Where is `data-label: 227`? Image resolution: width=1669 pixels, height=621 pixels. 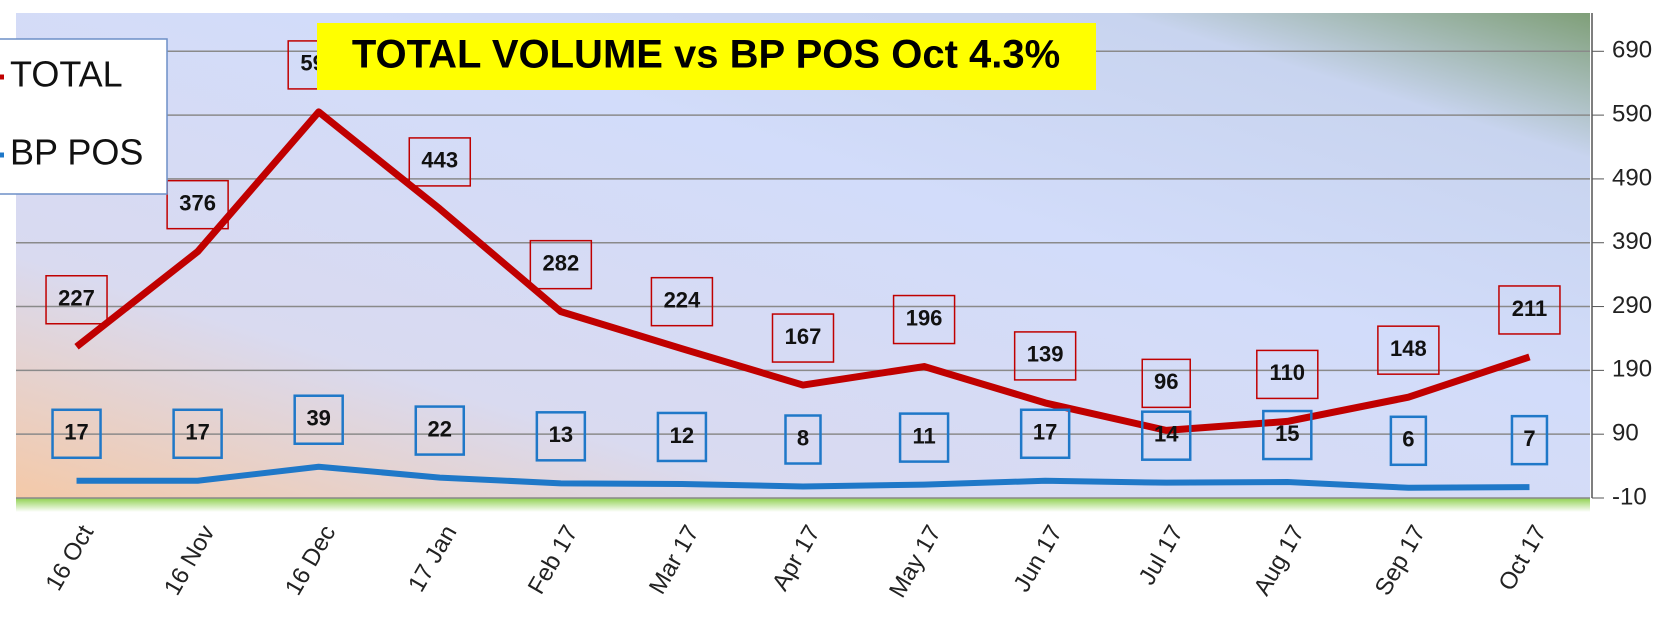
data-label: 227 is located at coordinates (76, 298).